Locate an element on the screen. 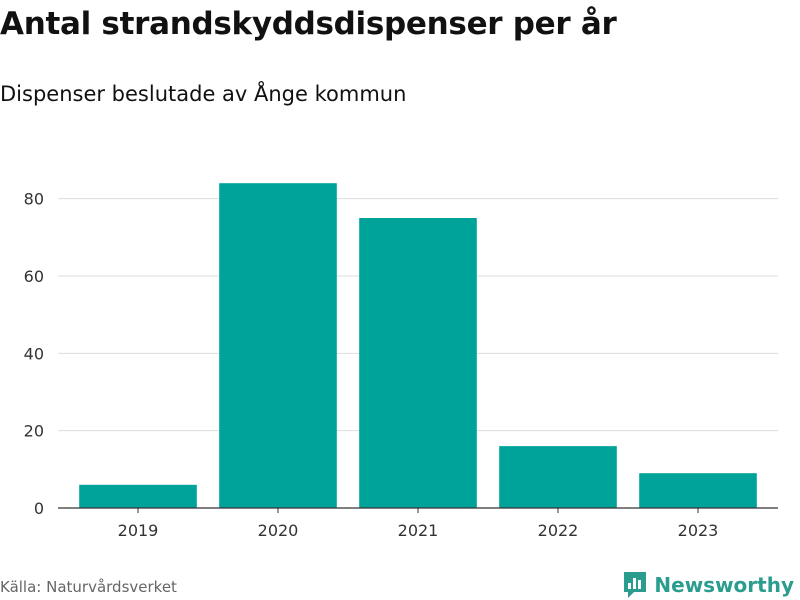  source-note: Källa: Naturvårdsverket is located at coordinates (88, 587).